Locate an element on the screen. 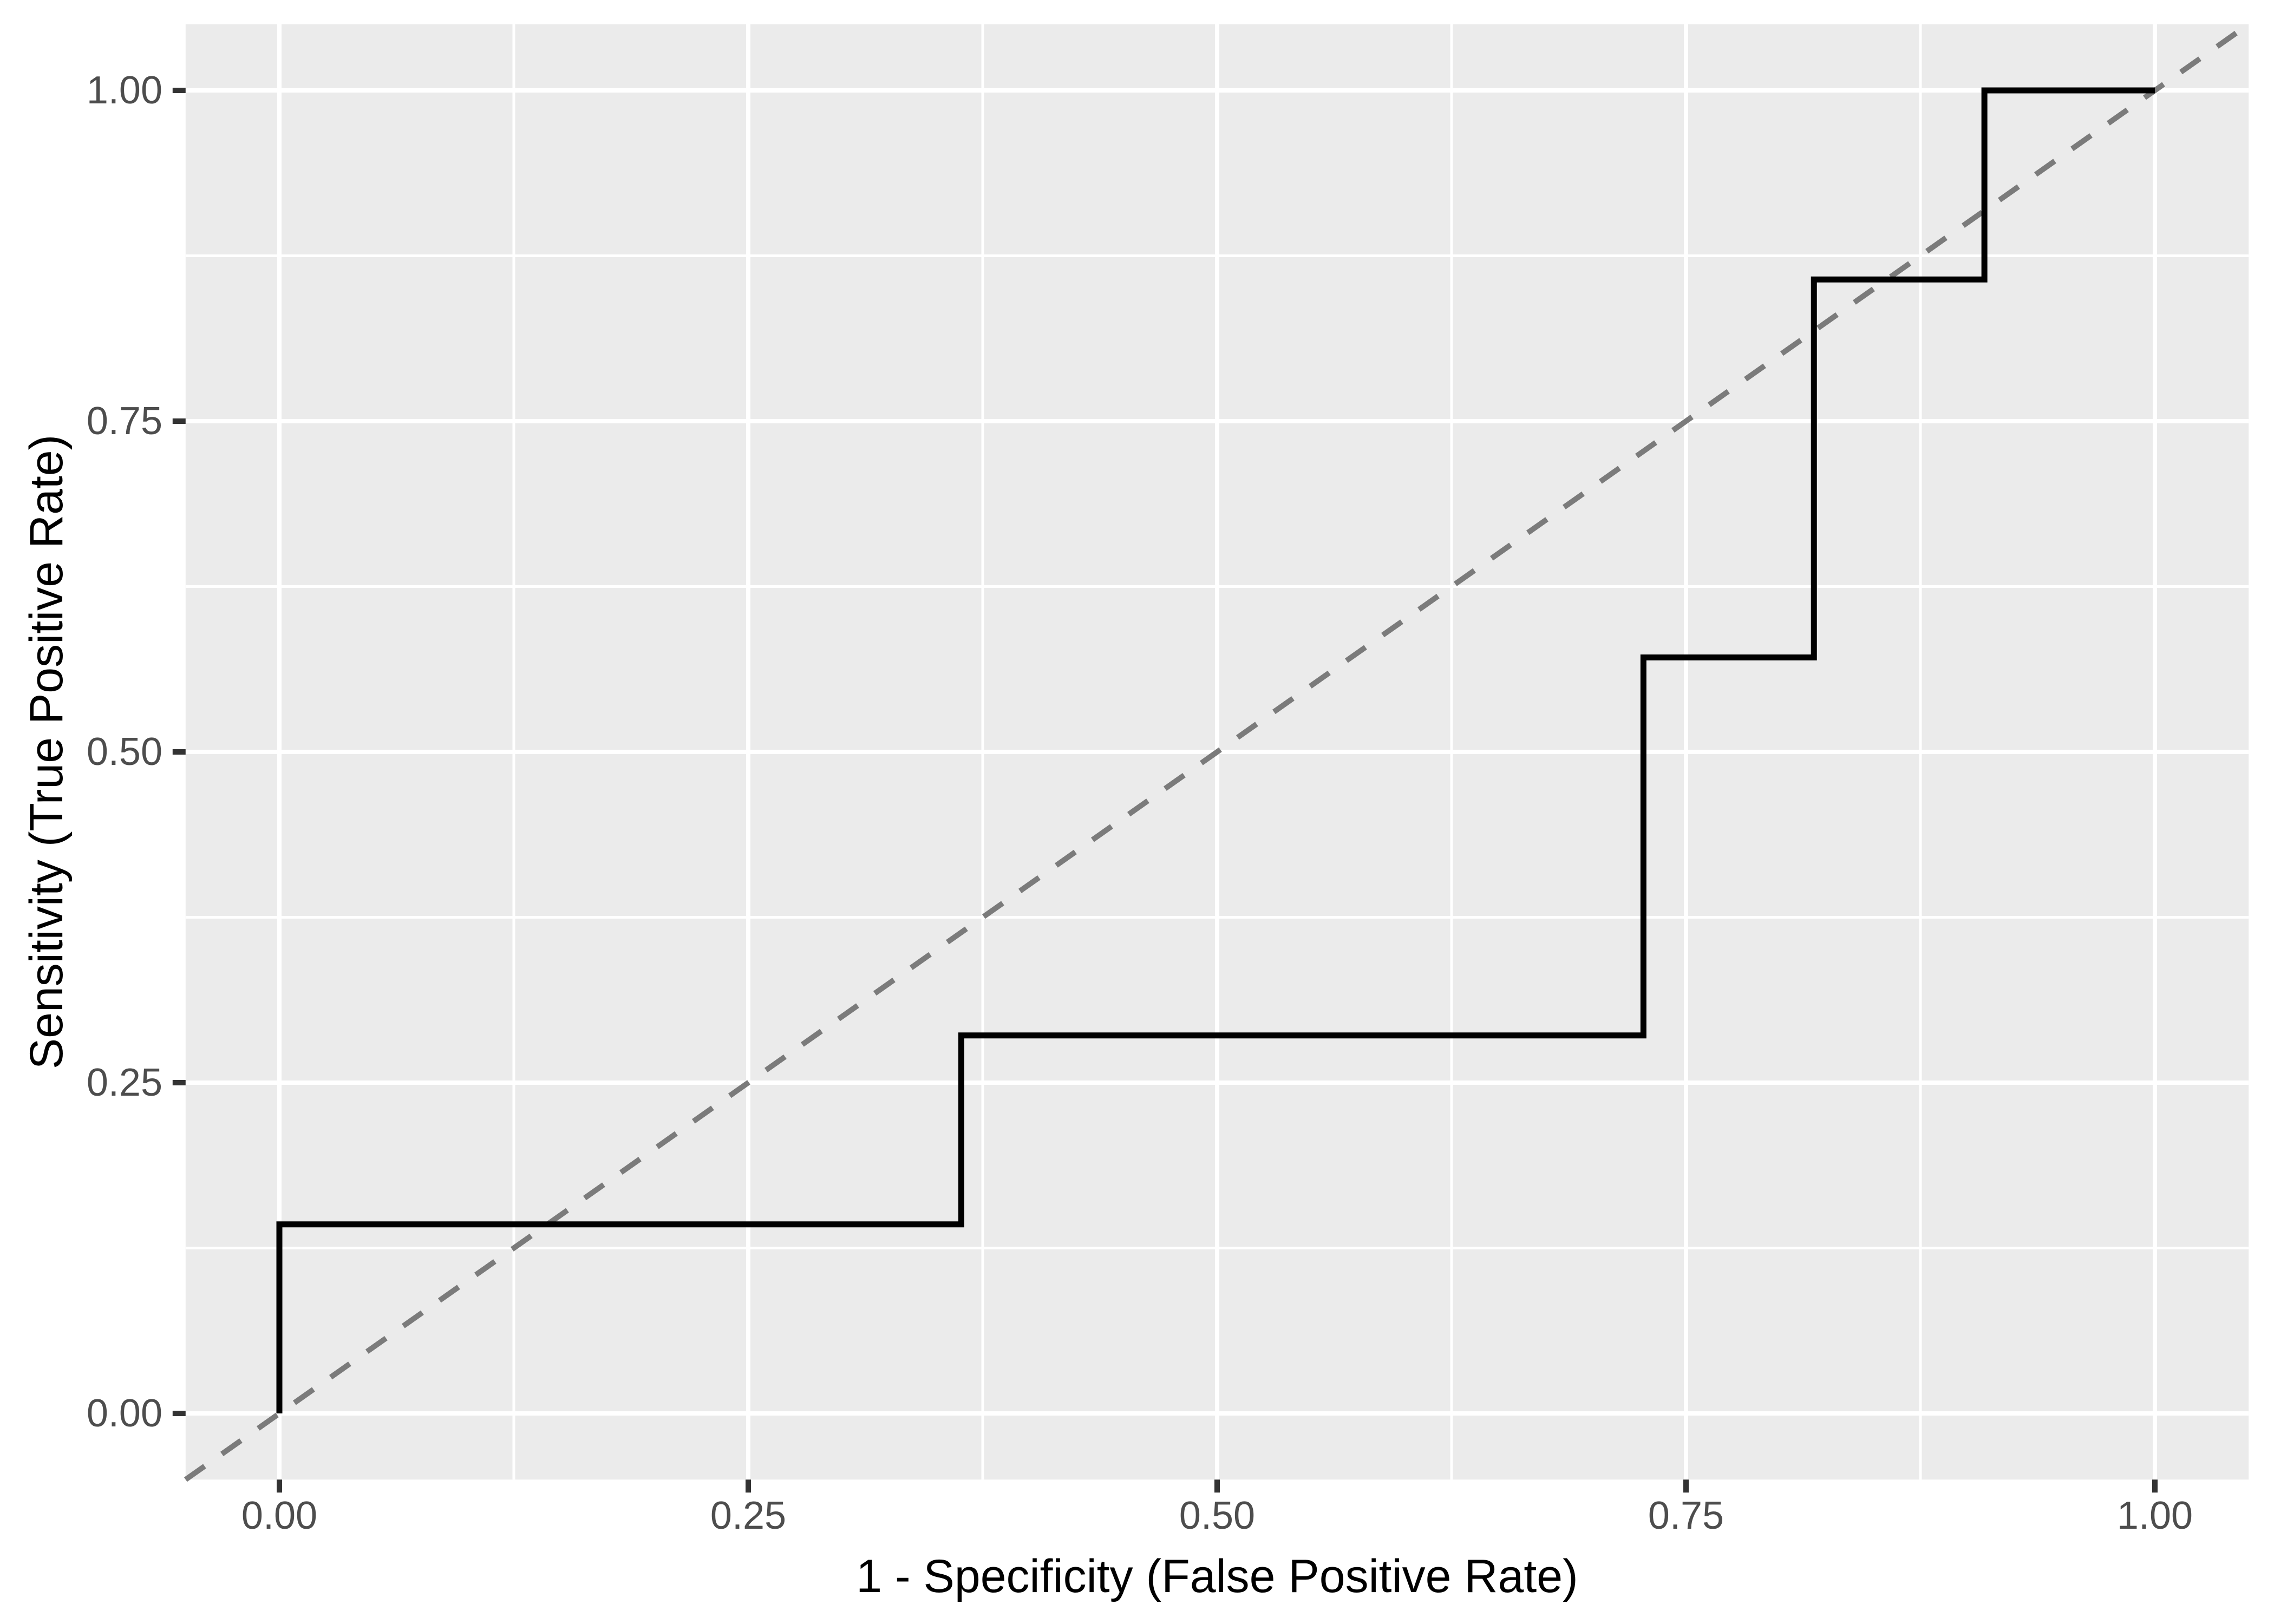  y-tick-label: 1.00 is located at coordinates (125, 90).